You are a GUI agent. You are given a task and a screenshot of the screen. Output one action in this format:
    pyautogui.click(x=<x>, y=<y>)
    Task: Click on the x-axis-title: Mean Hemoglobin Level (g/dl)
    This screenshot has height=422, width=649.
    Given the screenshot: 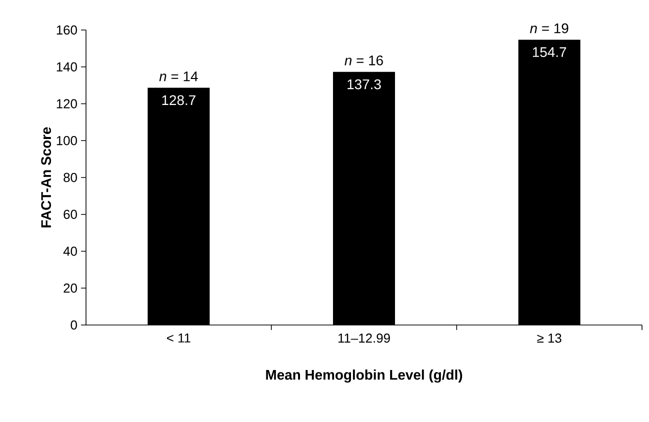 What is the action you would take?
    pyautogui.click(x=364, y=376)
    